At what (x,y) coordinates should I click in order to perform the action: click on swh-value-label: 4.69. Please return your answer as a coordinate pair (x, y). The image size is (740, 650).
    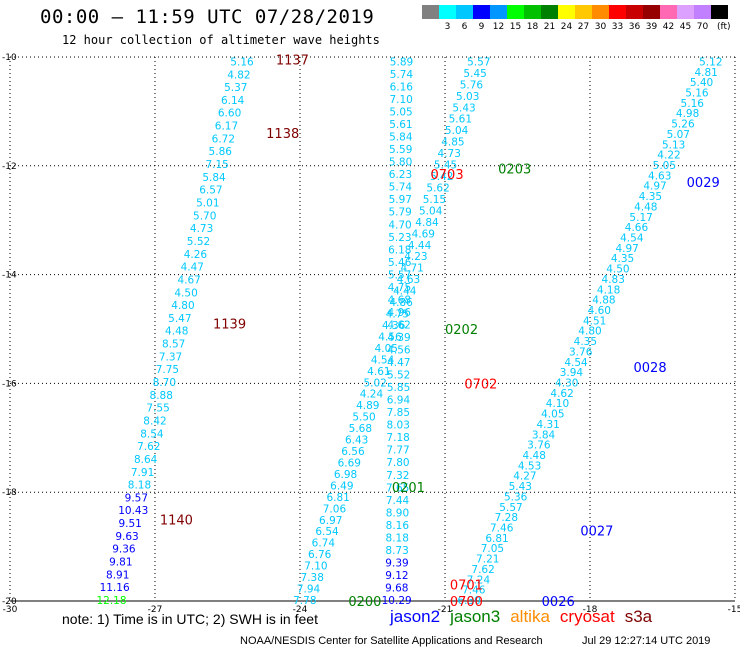
    Looking at the image, I should click on (423, 234).